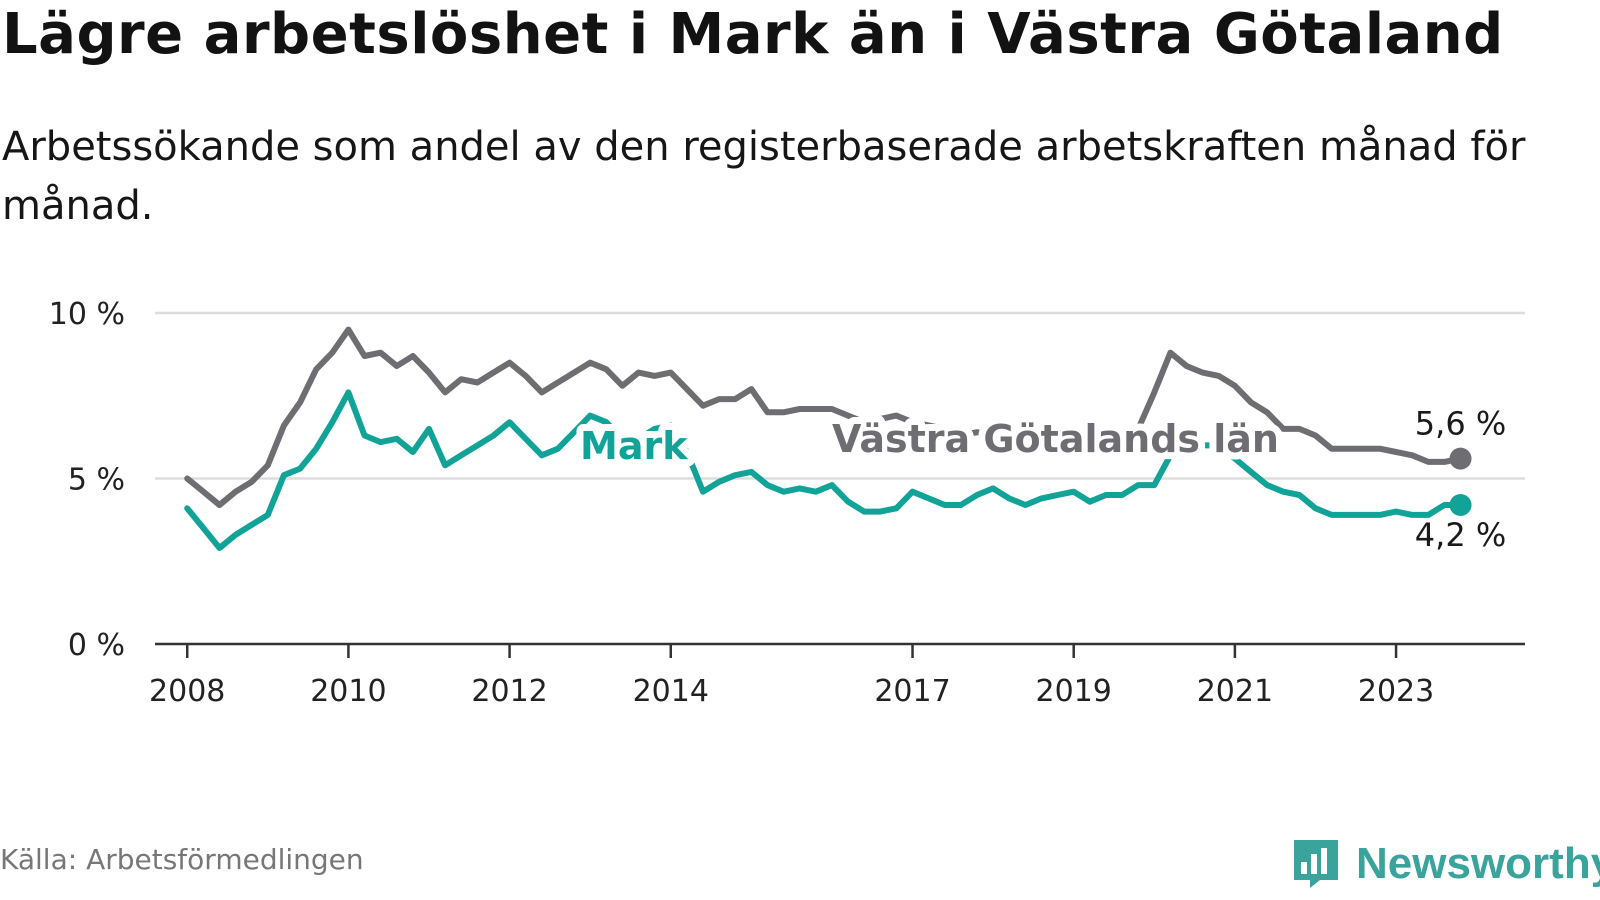  What do you see at coordinates (1396, 691) in the screenshot?
I see `x-tick-label-2023: 2023` at bounding box center [1396, 691].